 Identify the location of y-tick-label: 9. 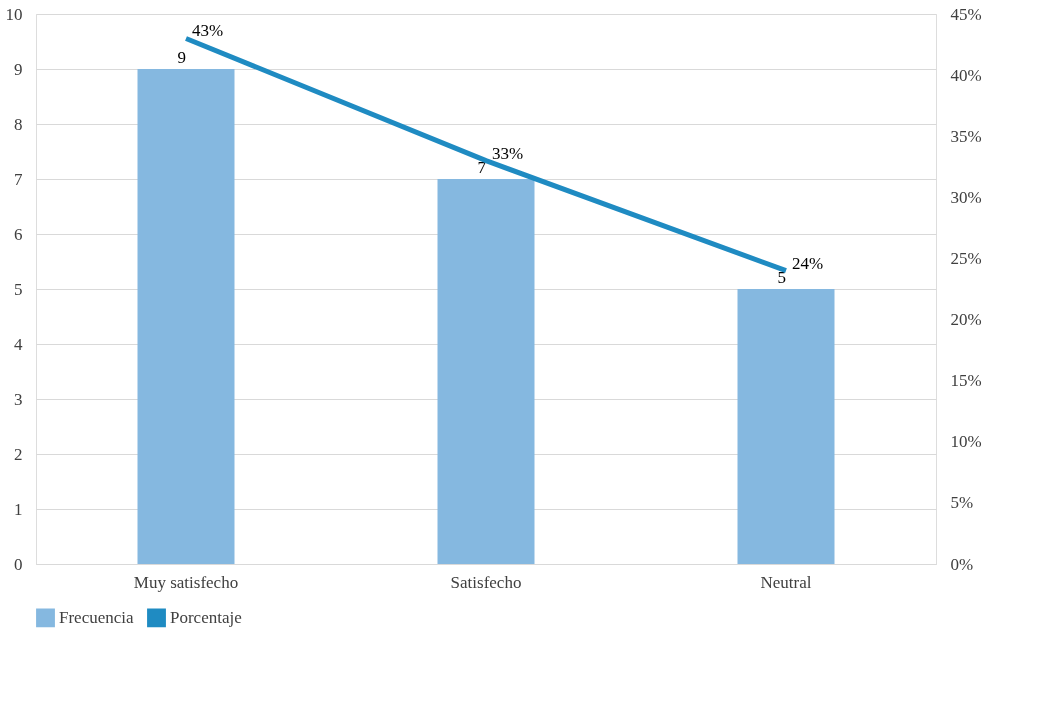
(18, 69).